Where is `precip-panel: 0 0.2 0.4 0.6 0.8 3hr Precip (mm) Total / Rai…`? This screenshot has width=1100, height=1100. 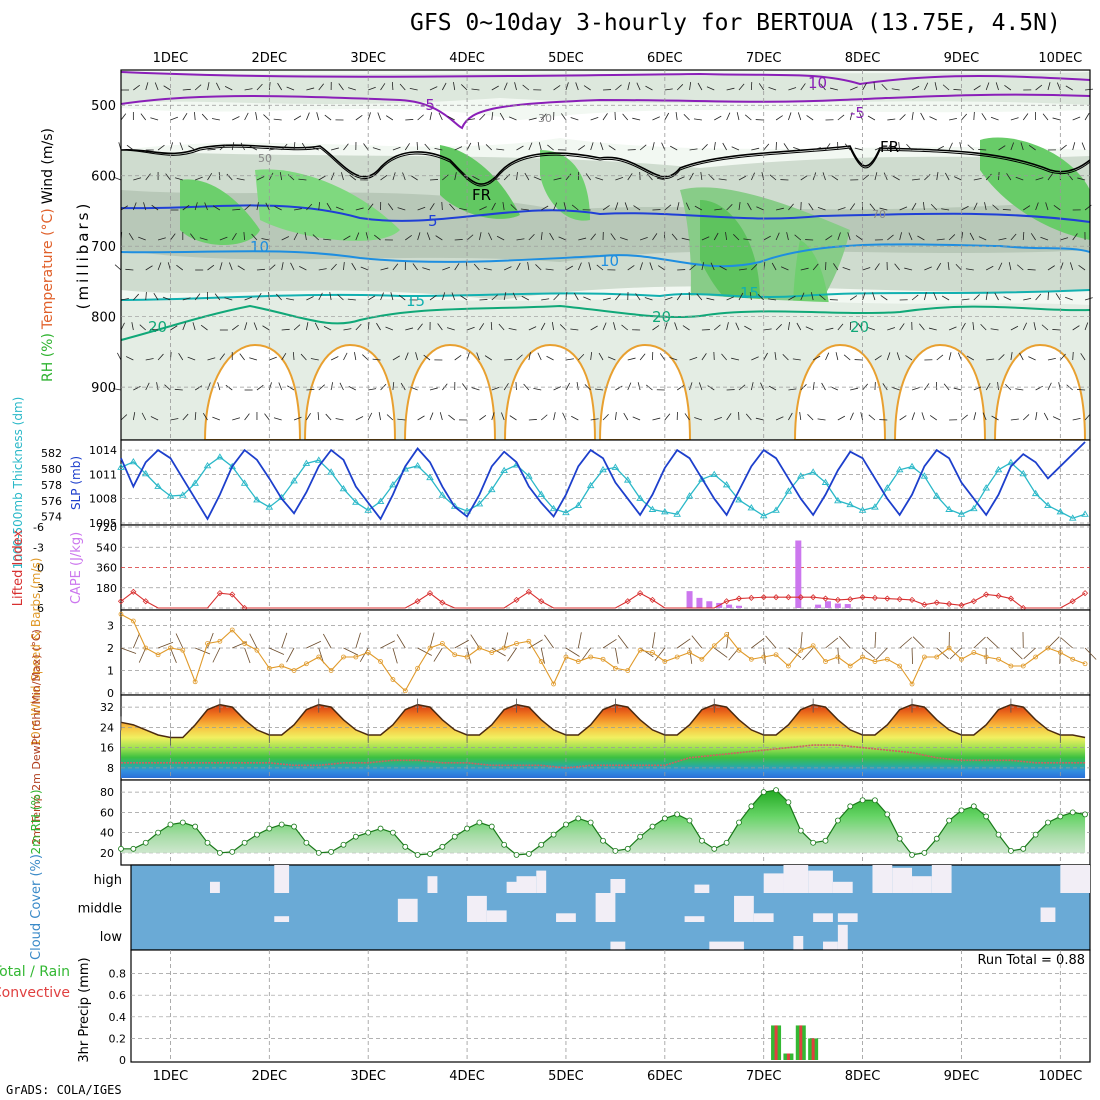
precip-panel: 0 0.2 0.4 0.6 0.8 3hr Precip (mm) Total / Rai… is located at coordinates (545, 1008).